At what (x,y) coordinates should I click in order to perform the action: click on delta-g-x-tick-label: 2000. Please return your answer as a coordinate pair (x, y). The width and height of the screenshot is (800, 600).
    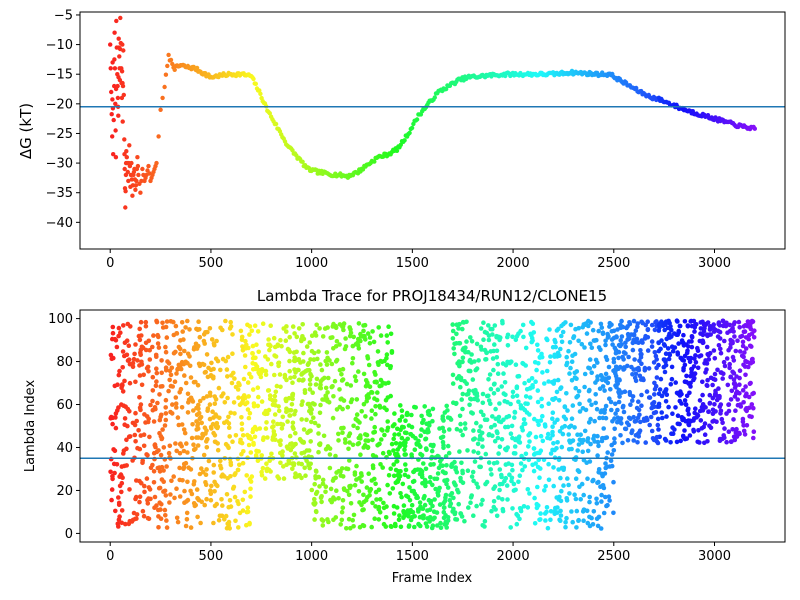
    Looking at the image, I should click on (513, 263).